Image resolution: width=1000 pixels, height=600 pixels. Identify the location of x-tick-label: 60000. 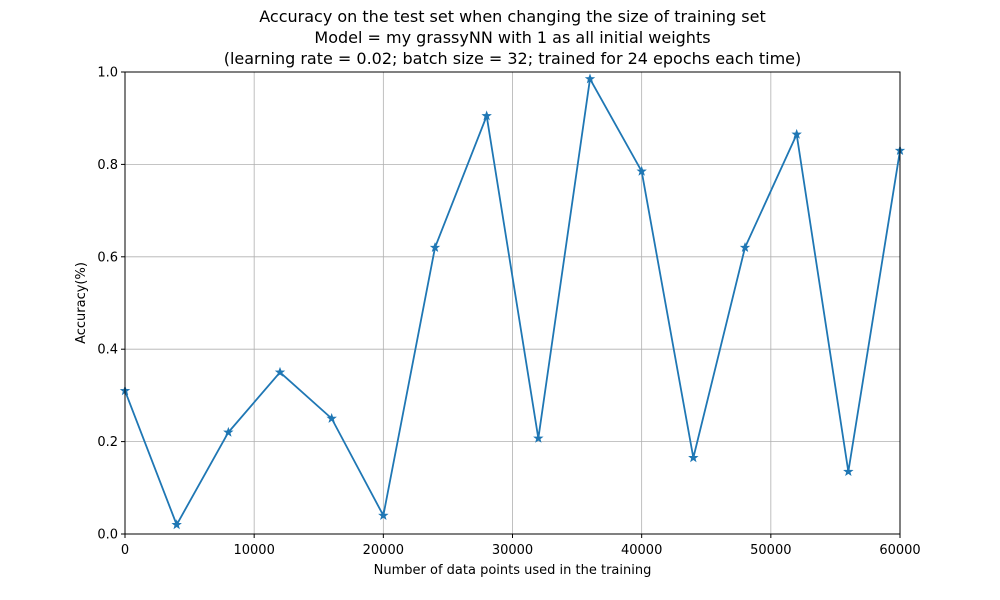
(899, 550).